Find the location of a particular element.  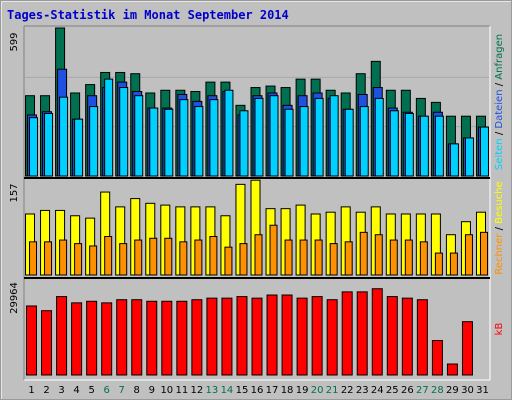

right-axis-label-kb: kB is located at coordinates (499, 329).